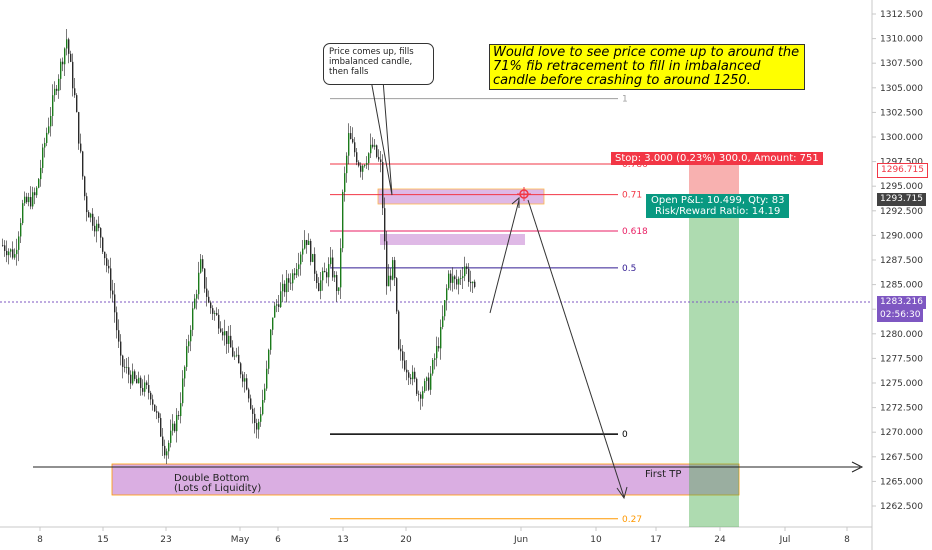 This screenshot has width=932, height=550. Describe the element at coordinates (655, 540) in the screenshot. I see `x-tick-label: 17` at that location.